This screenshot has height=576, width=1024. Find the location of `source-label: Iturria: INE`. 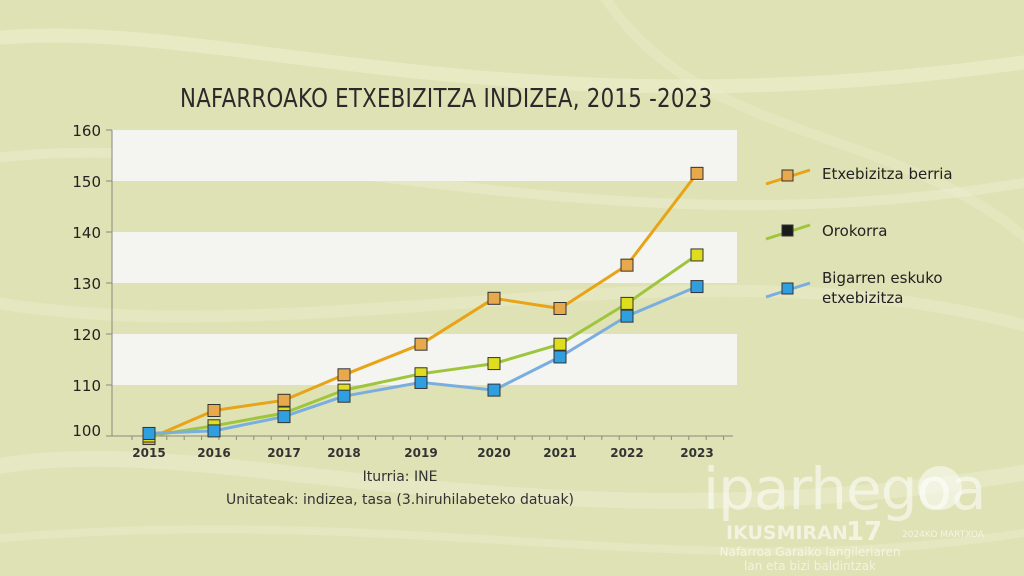

source-label: Iturria: INE is located at coordinates (400, 477).